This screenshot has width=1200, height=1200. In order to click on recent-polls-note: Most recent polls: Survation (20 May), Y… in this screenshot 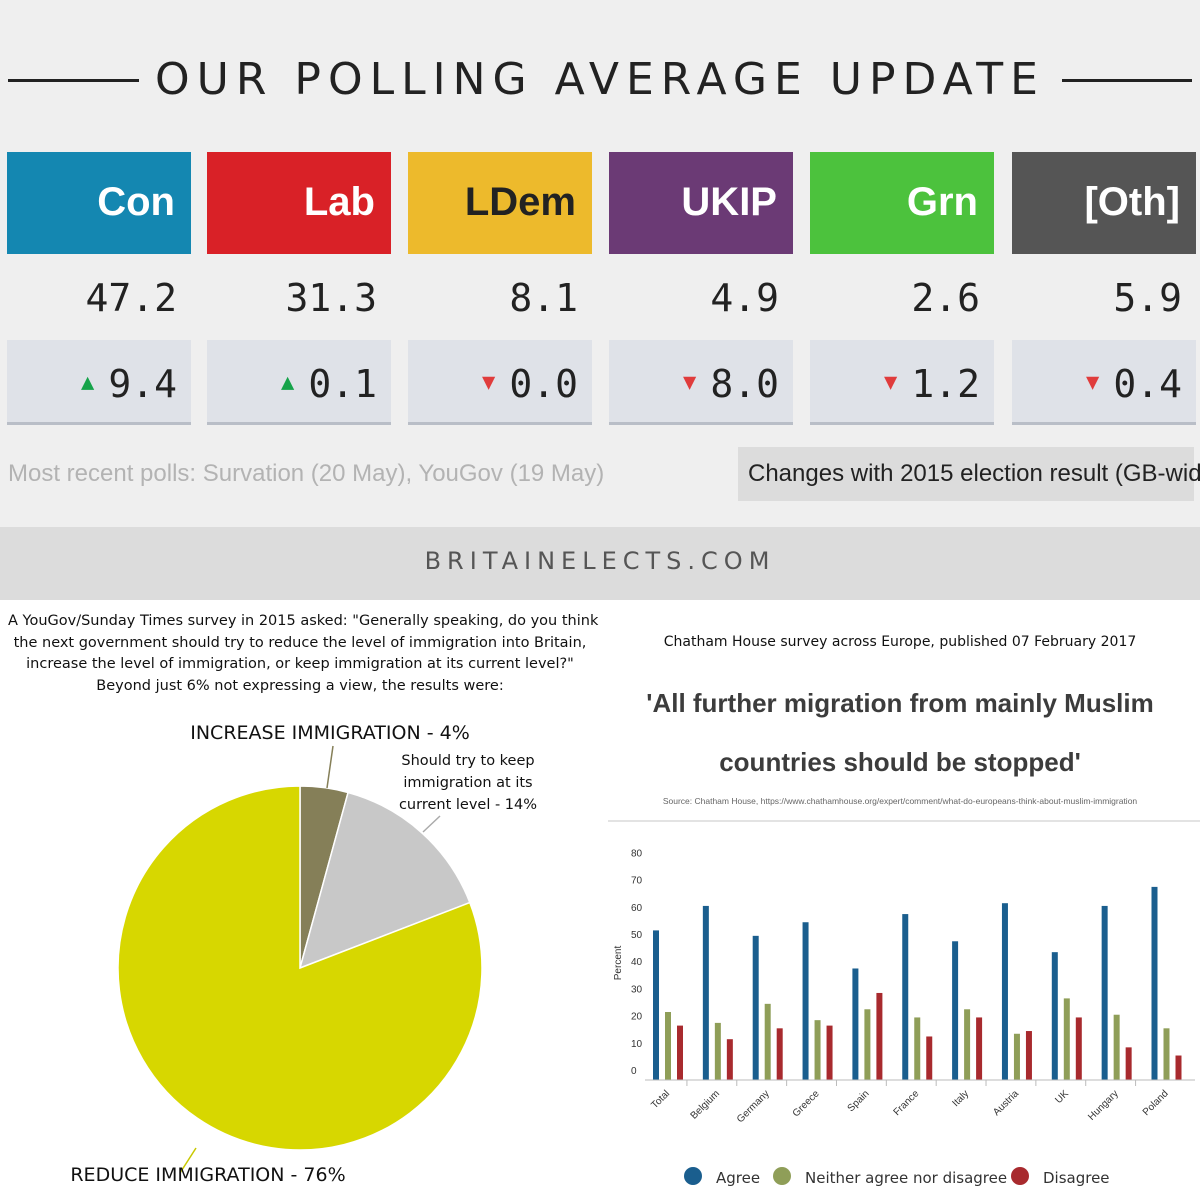, I will do `click(306, 473)`.